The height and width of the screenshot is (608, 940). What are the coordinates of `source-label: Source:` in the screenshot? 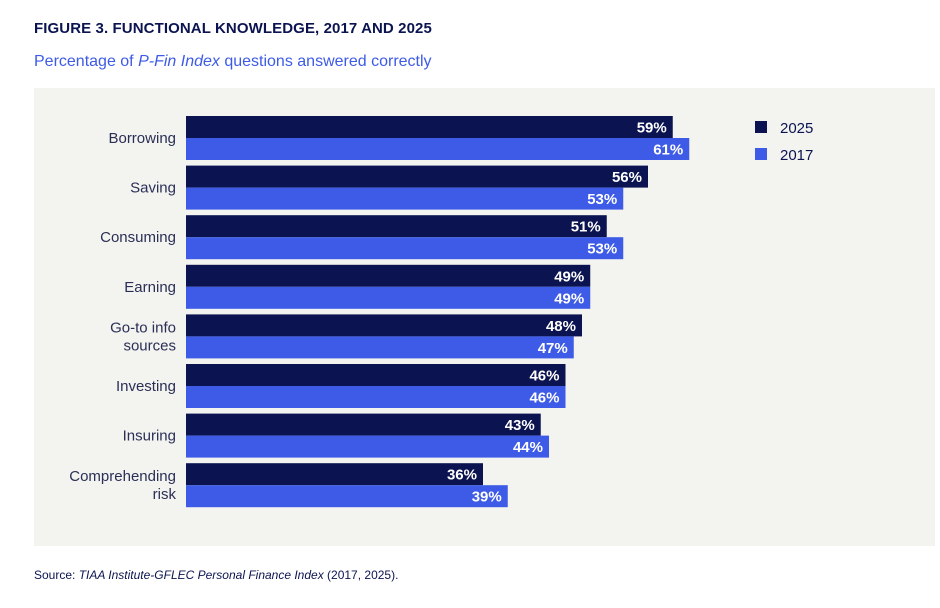 It's located at (56, 575).